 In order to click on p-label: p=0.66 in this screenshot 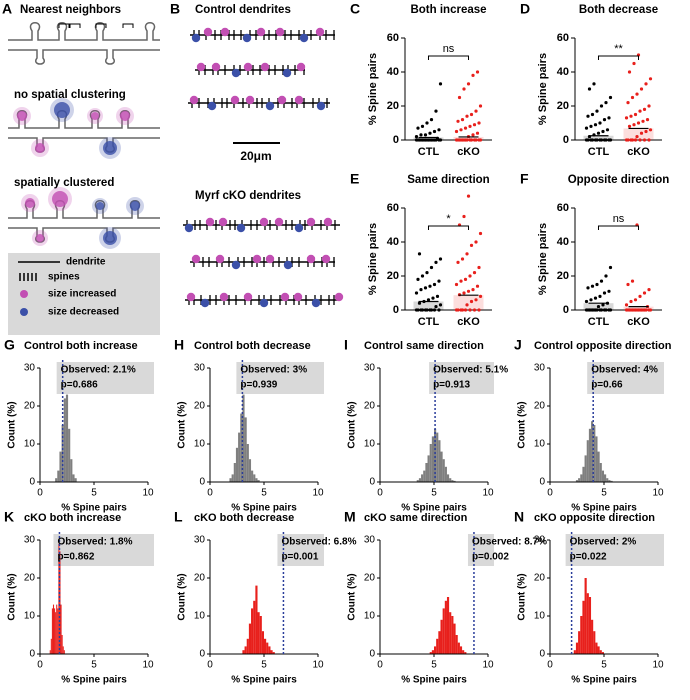, I will do `click(607, 385)`.